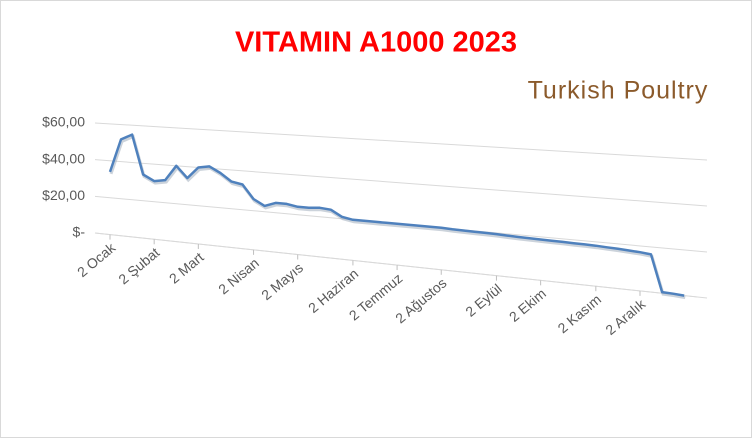 This screenshot has width=752, height=438. I want to click on y-tick-label: $60,00, so click(63, 122).